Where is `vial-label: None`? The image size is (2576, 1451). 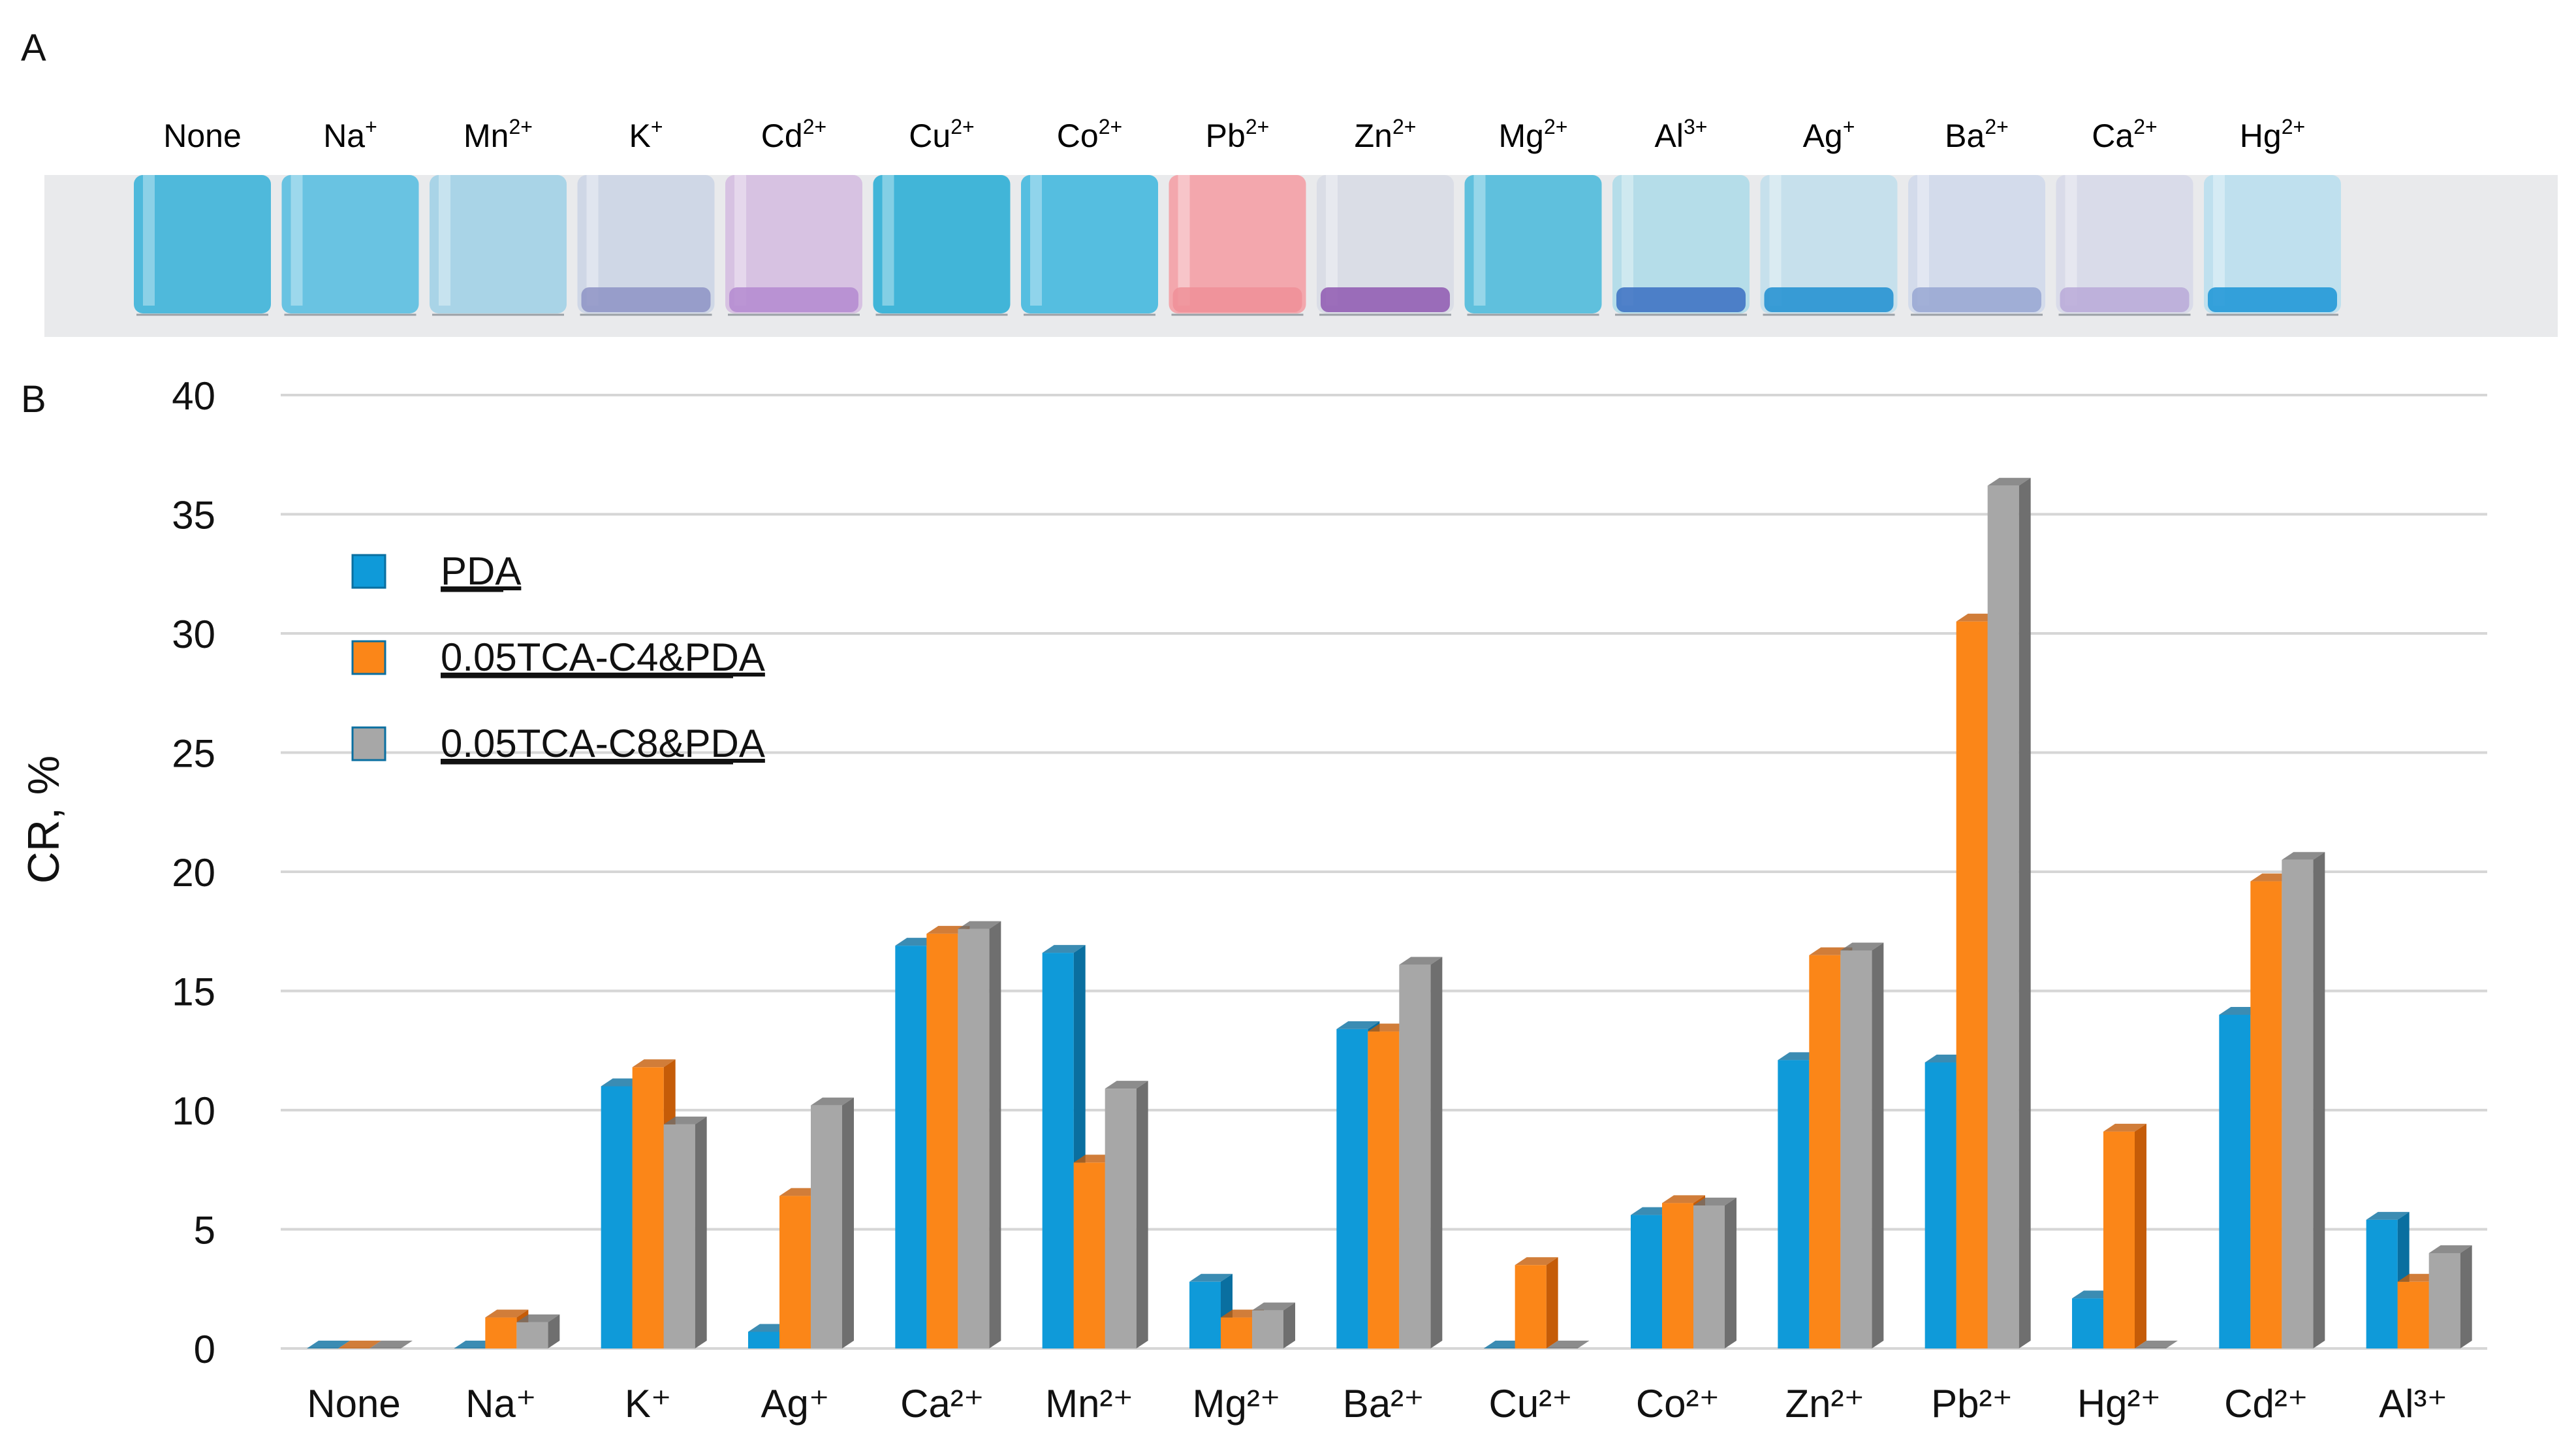
vial-label: None is located at coordinates (202, 136).